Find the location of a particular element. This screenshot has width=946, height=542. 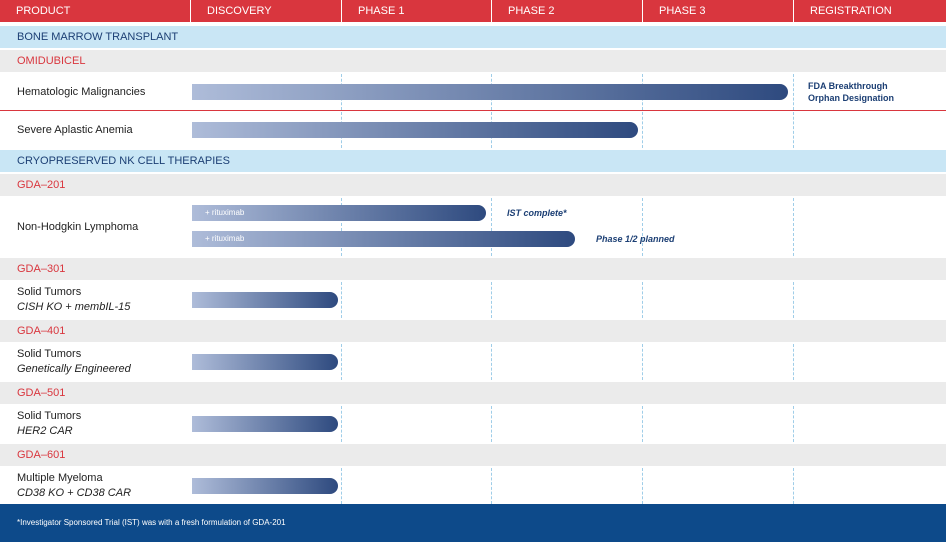

indication-name: Solid Tumors Genetically Engineered is located at coordinates (74, 362).